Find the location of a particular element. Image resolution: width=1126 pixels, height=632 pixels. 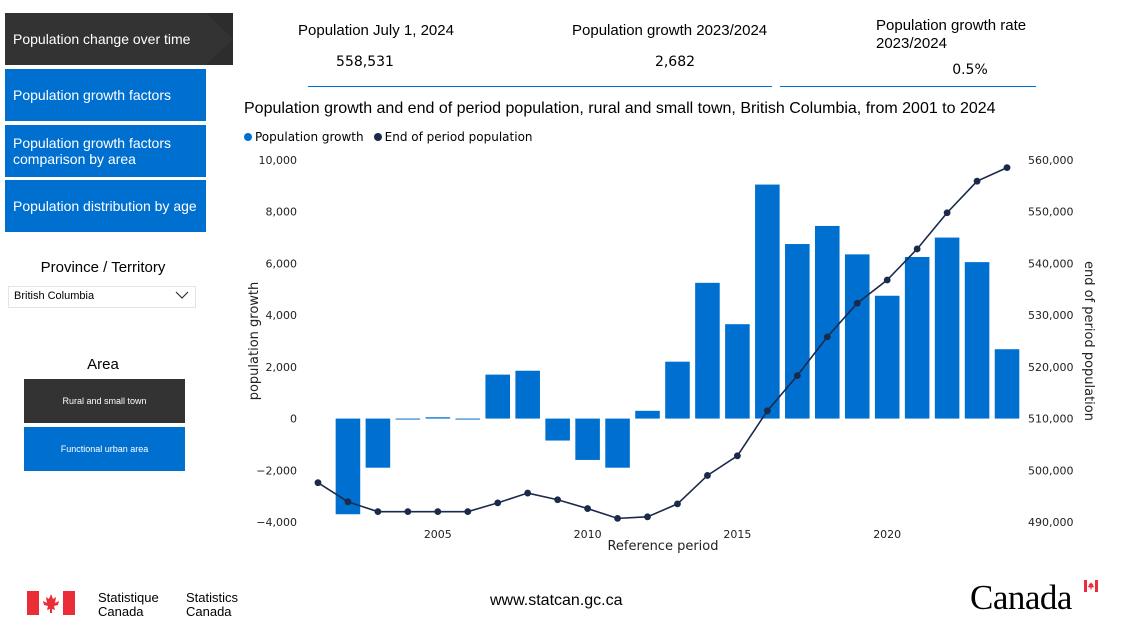

area-rural-small-town-button: Rural and small town is located at coordinates (104, 401).